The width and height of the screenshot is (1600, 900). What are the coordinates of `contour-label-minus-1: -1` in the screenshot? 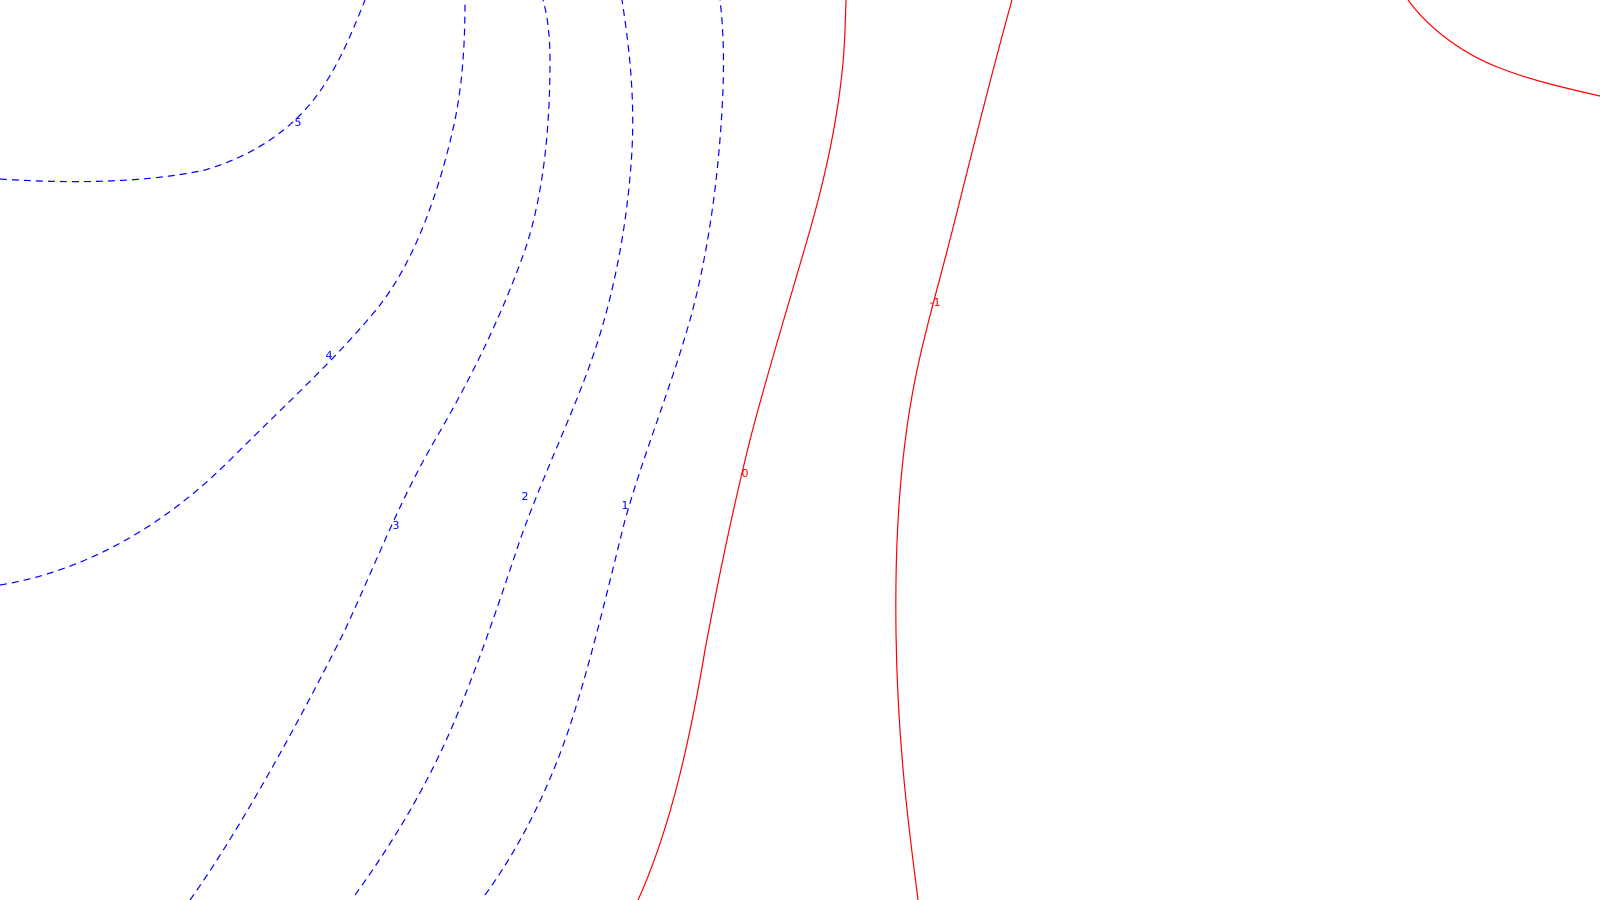 It's located at (935, 302).